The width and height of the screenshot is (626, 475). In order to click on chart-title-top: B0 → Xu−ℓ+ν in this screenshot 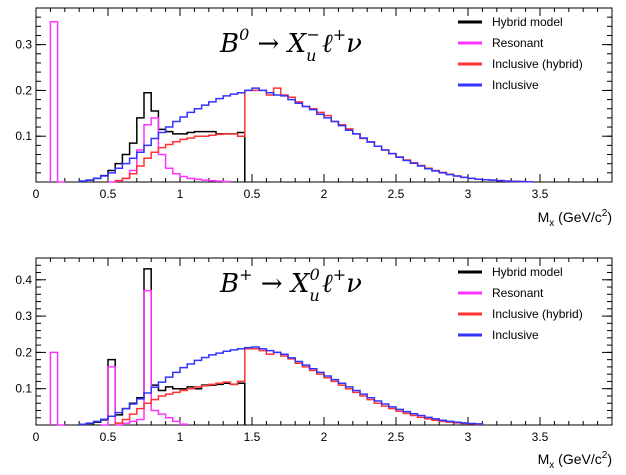, I will do `click(290, 45)`.